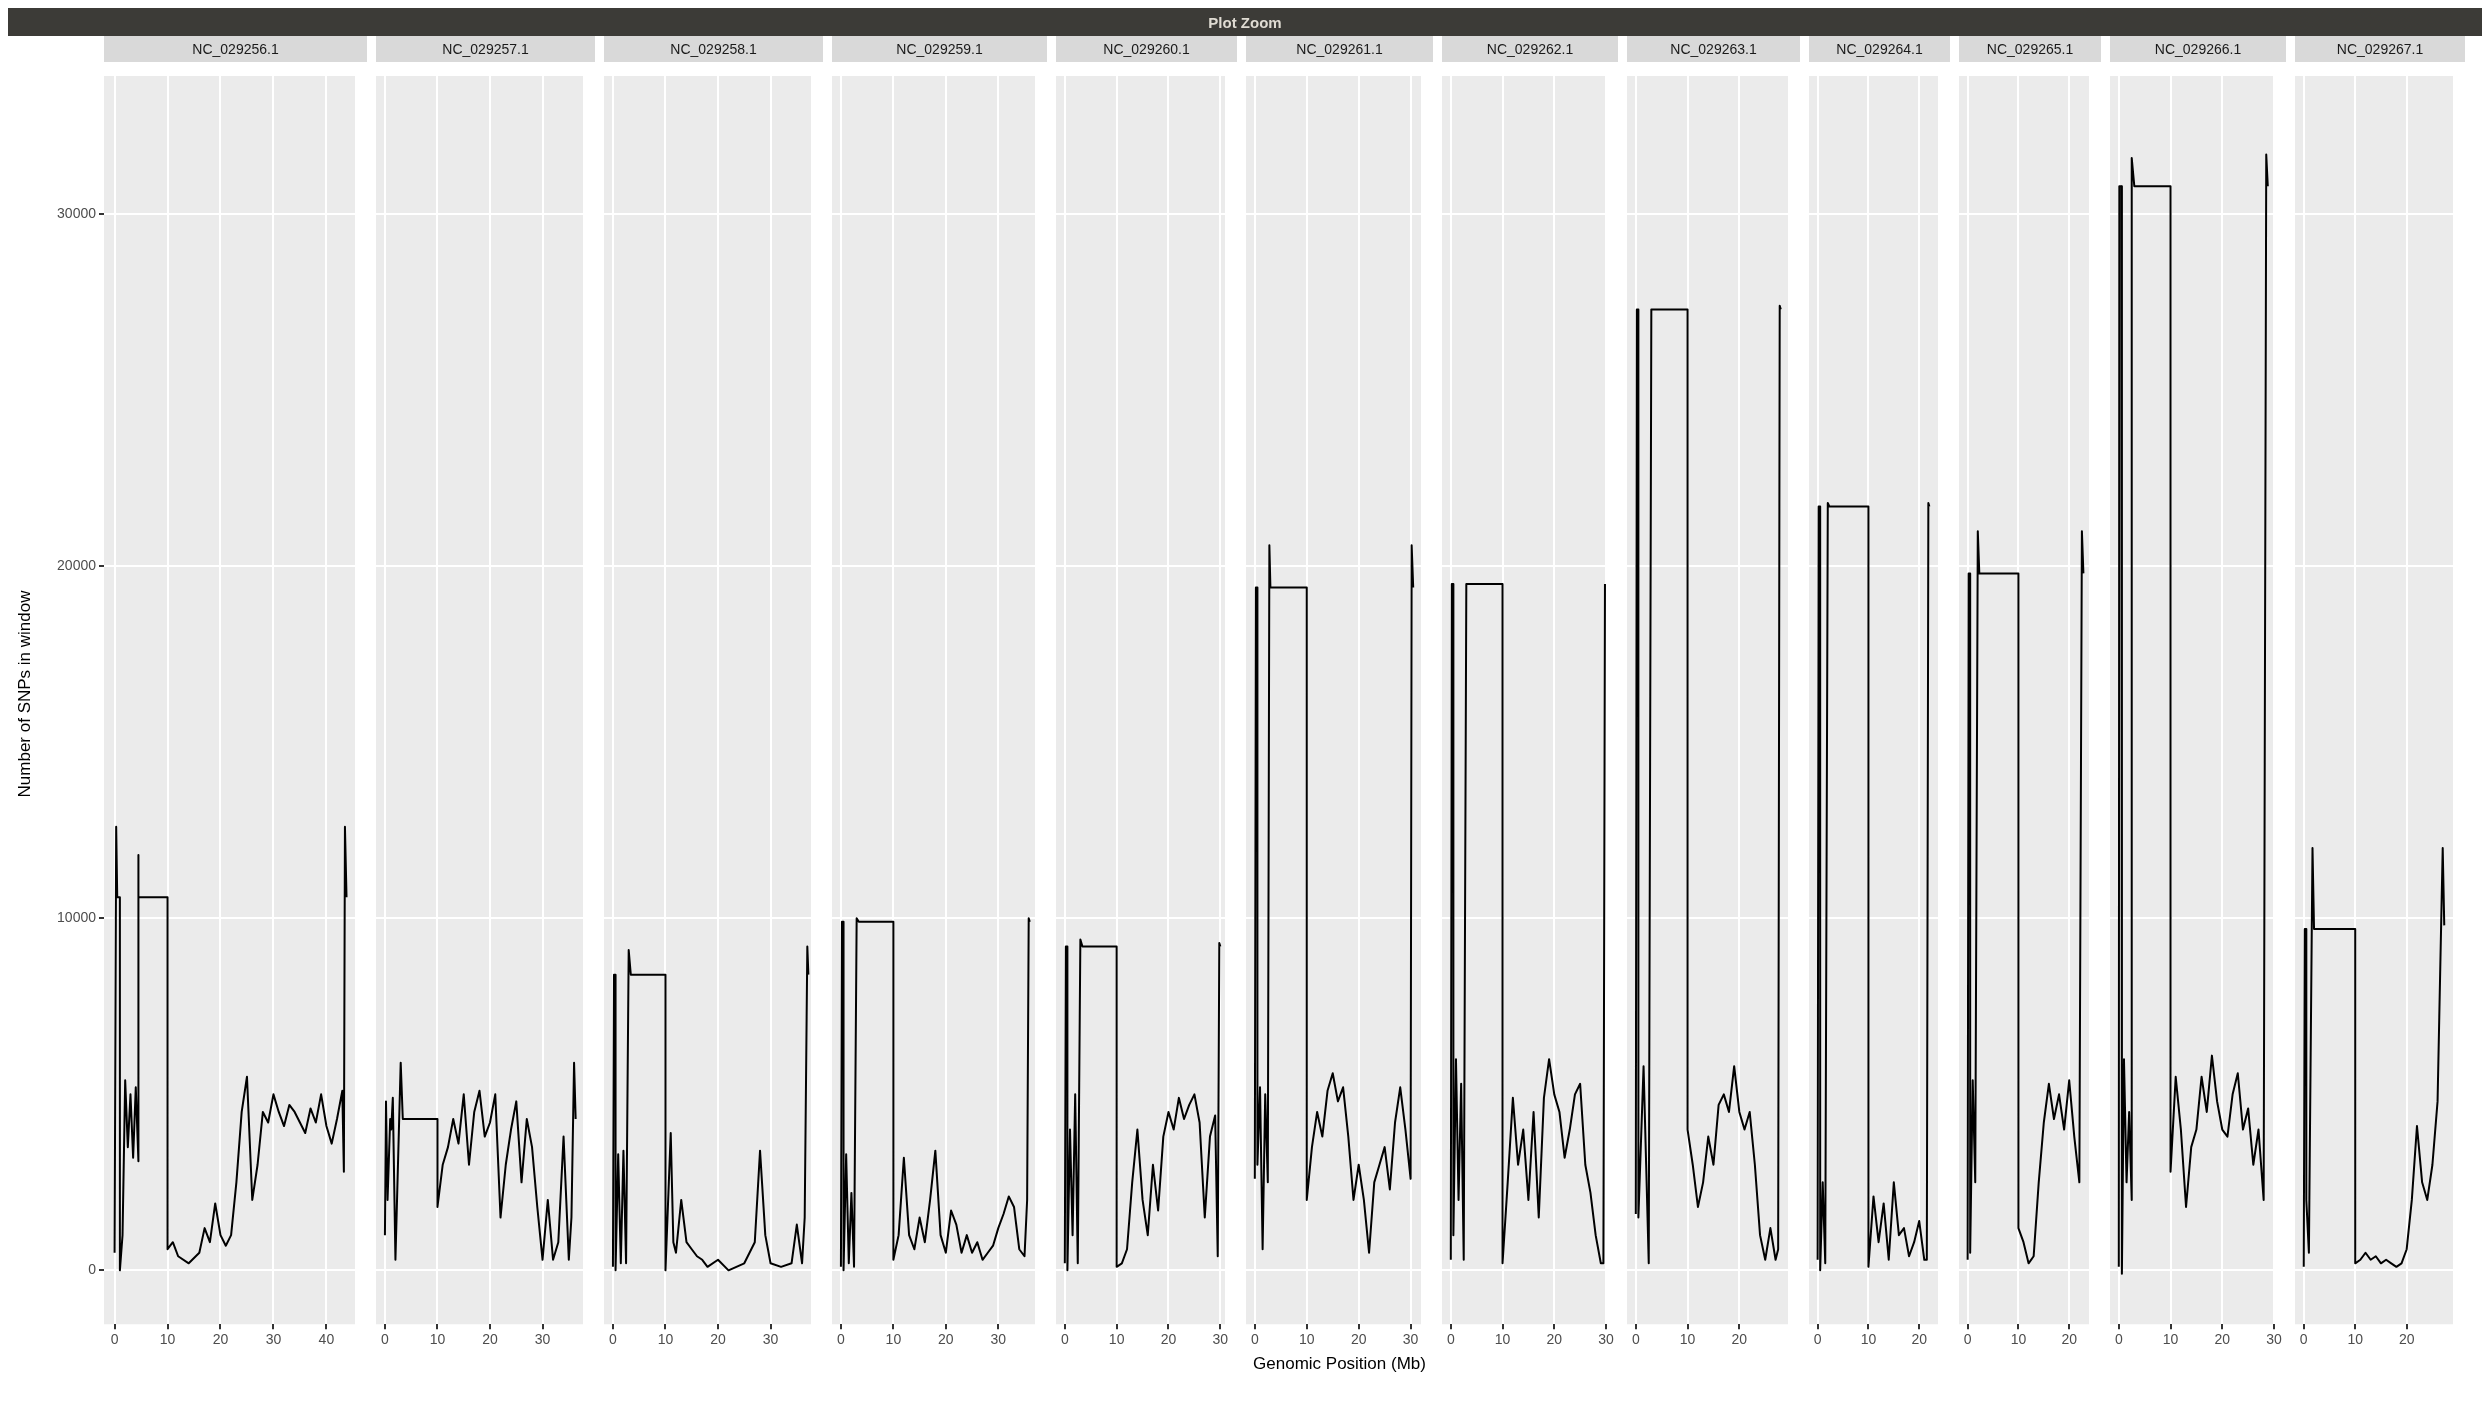 The width and height of the screenshot is (2490, 1415). Describe the element at coordinates (77, 565) in the screenshot. I see `y-tick-label: 20000` at that location.